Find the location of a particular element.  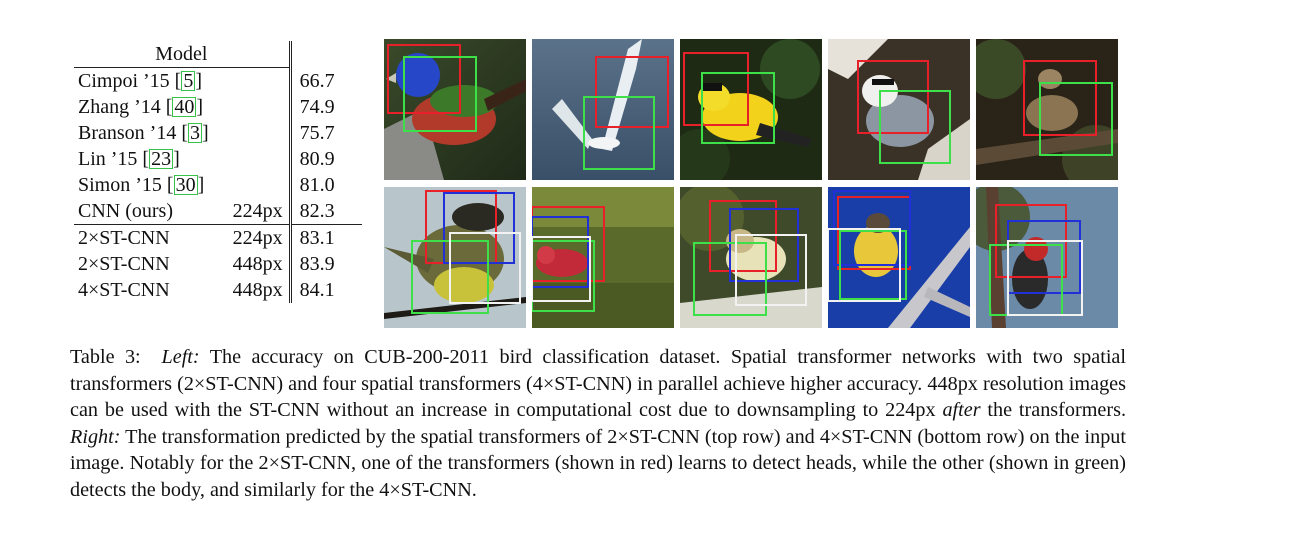

bird-photo-nuthatch is located at coordinates (899, 109).